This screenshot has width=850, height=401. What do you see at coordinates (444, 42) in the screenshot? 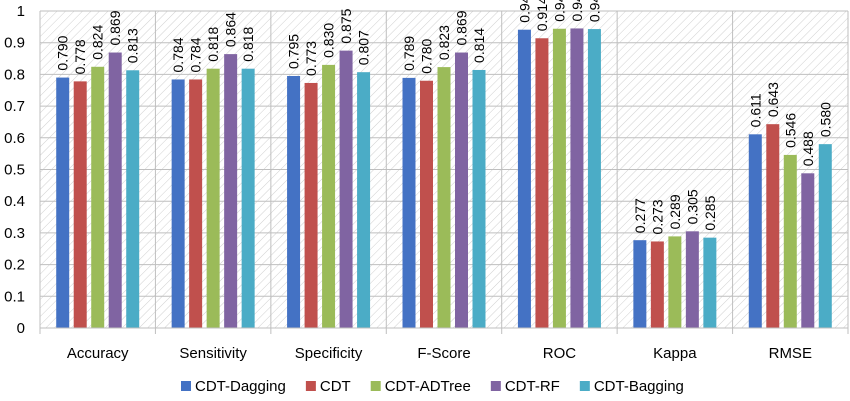
I see `data-label: 0.823` at bounding box center [444, 42].